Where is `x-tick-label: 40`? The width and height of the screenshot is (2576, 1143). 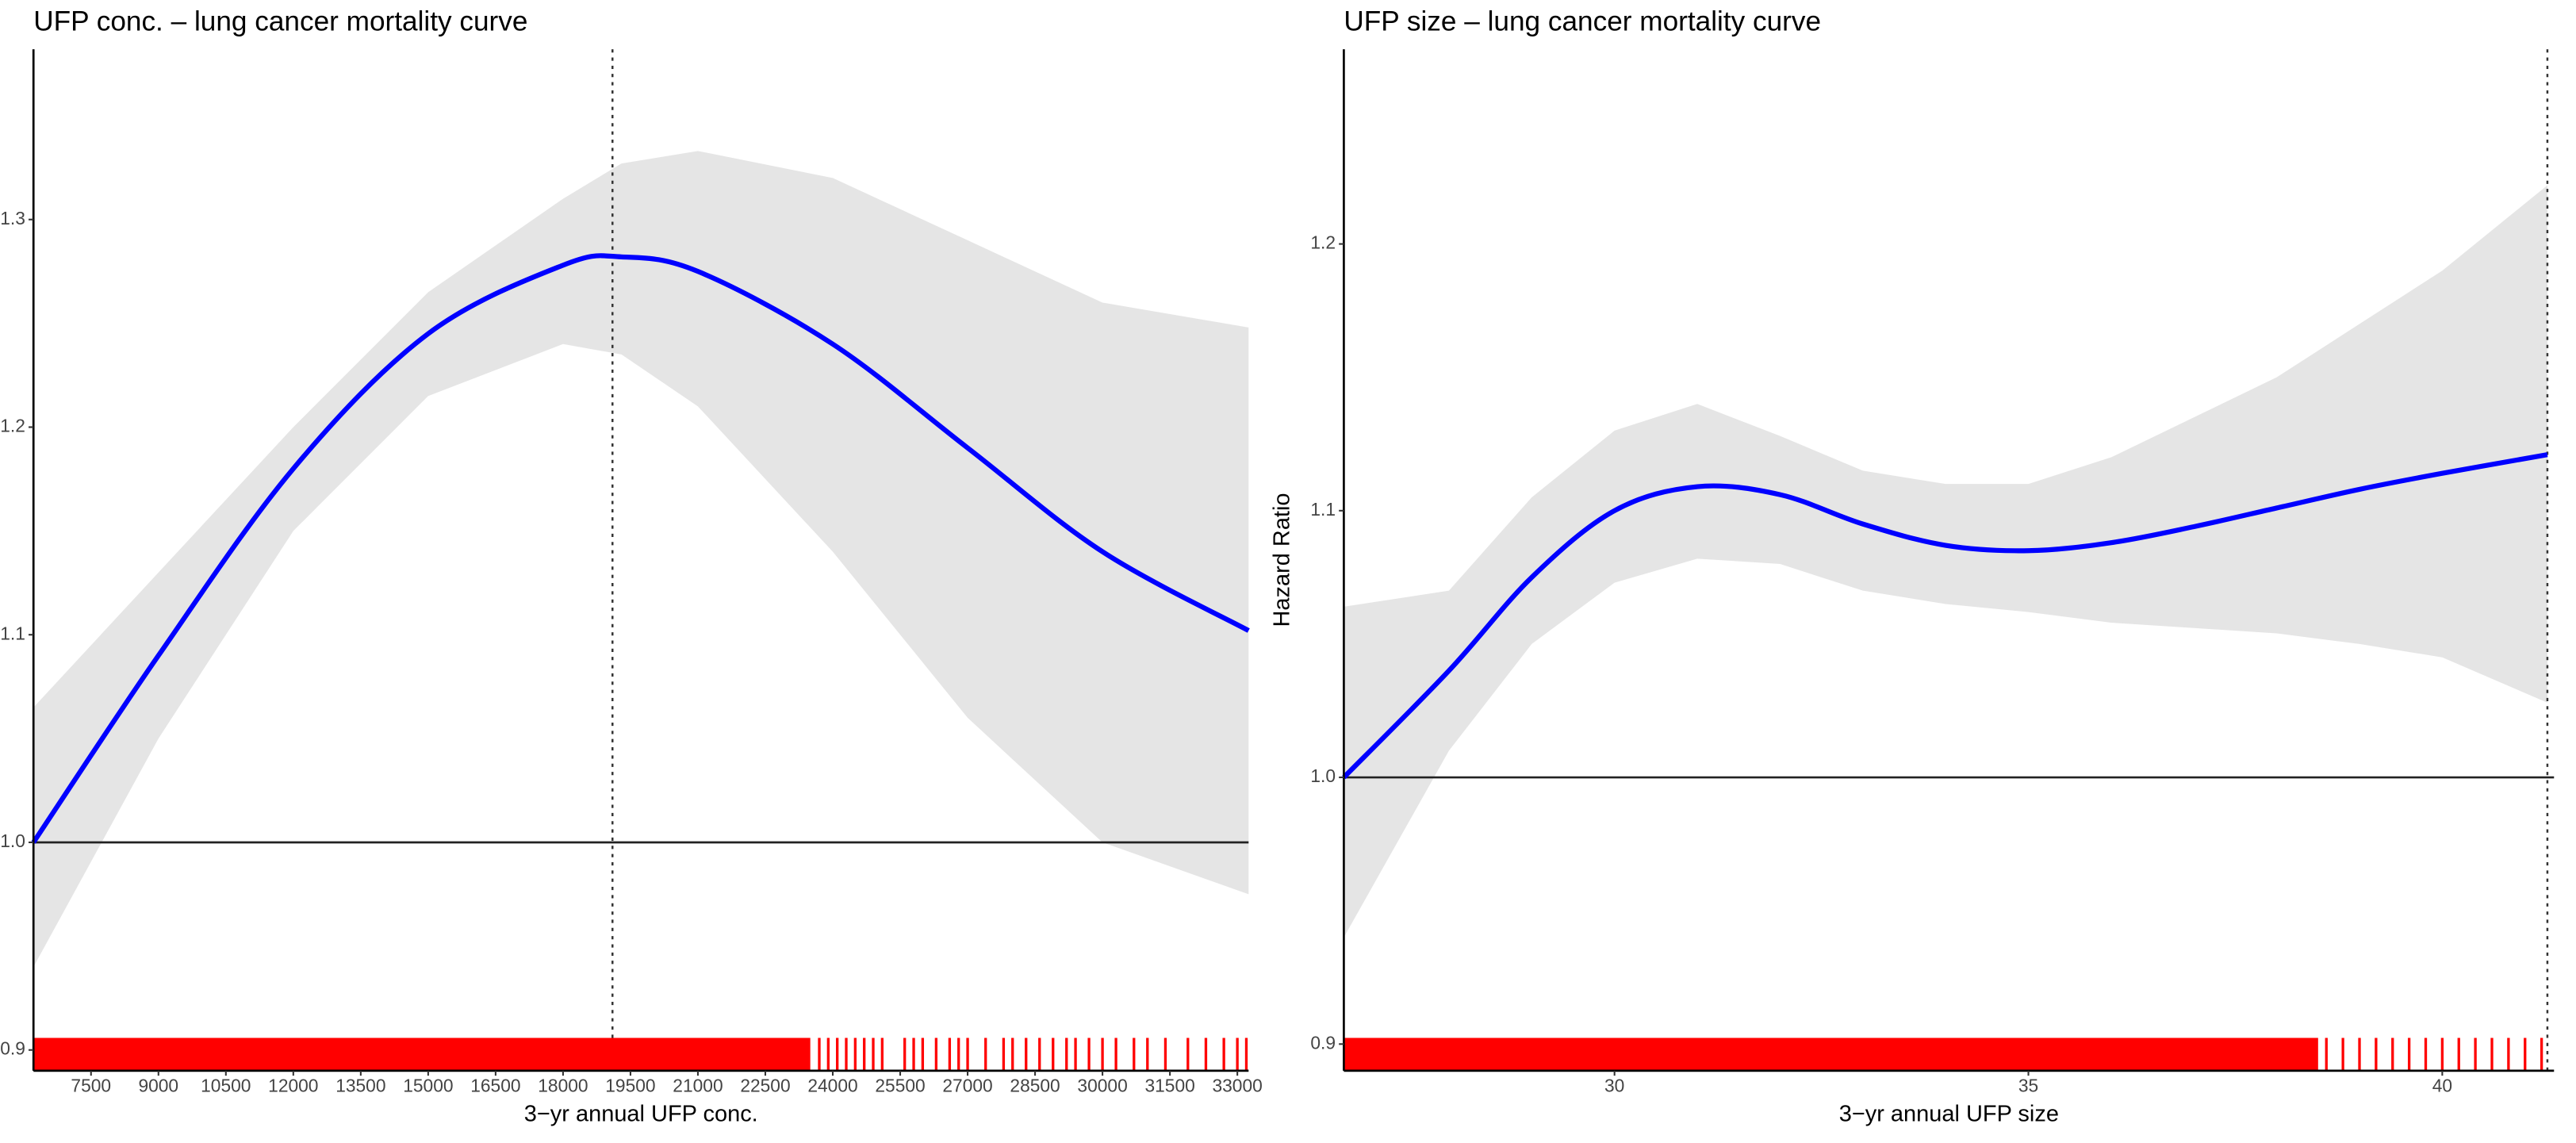
x-tick-label: 40 is located at coordinates (2442, 1086).